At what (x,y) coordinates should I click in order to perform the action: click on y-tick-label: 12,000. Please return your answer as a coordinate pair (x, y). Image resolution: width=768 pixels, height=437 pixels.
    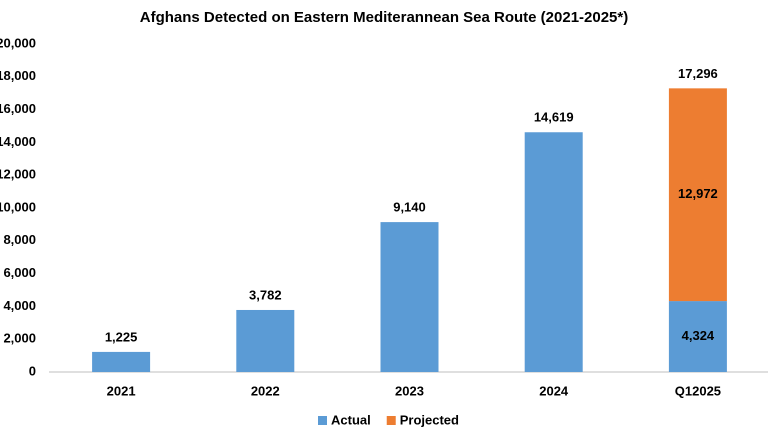
    Looking at the image, I should click on (18, 174).